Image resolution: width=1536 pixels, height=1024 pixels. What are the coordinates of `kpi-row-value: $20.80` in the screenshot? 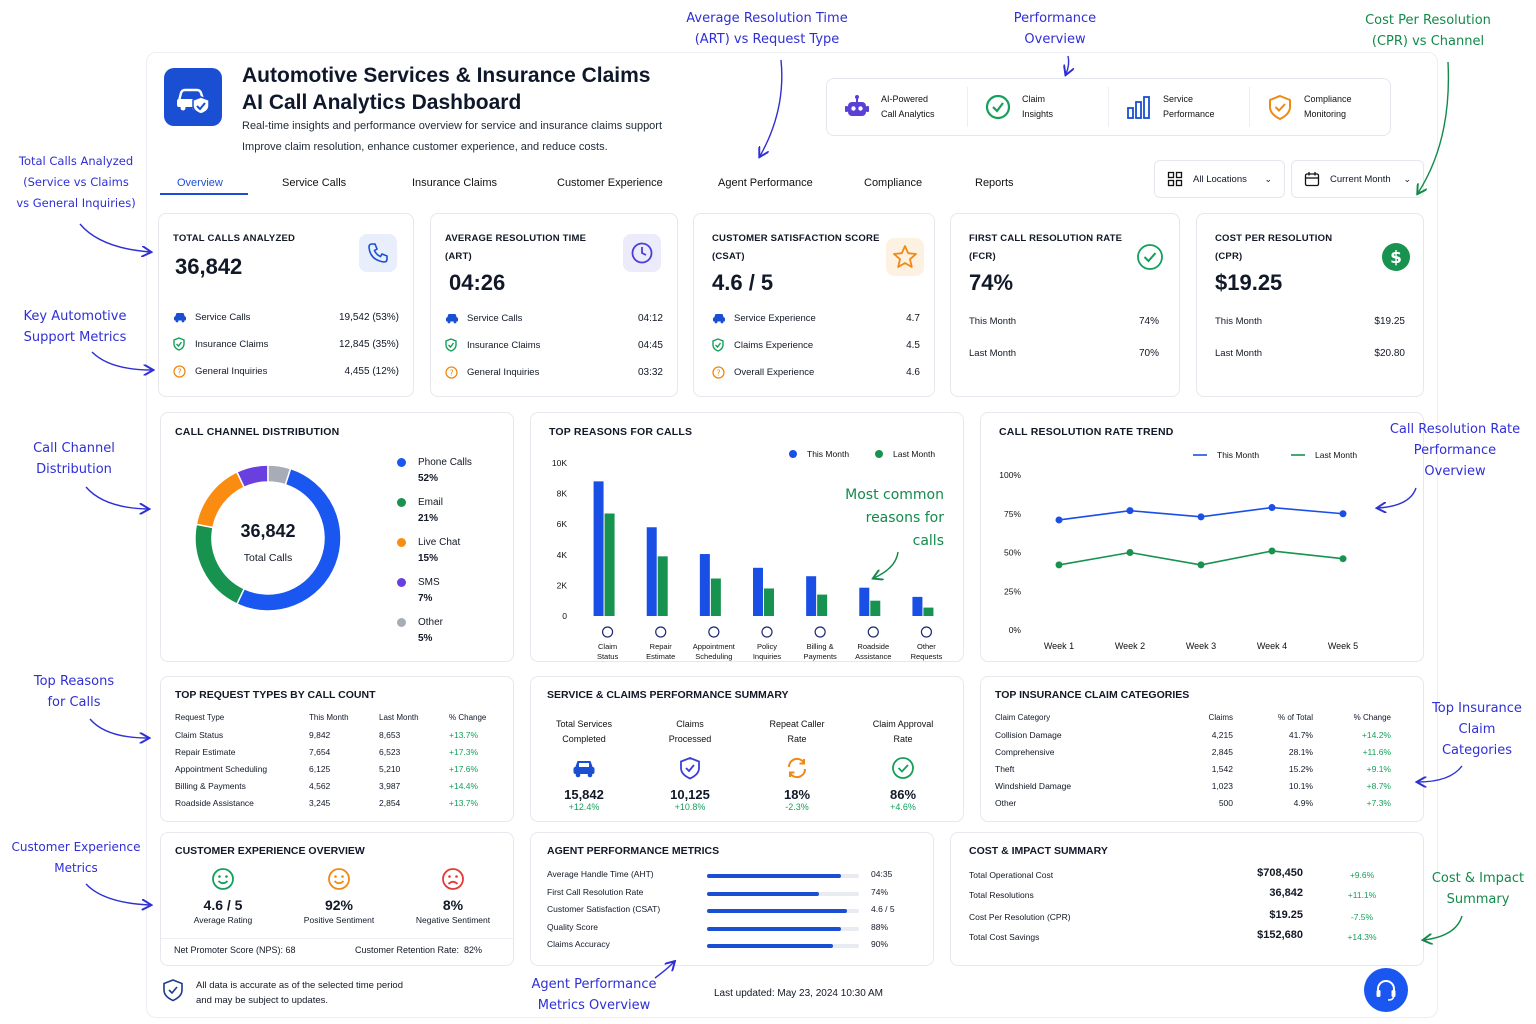 It's located at (1389, 353).